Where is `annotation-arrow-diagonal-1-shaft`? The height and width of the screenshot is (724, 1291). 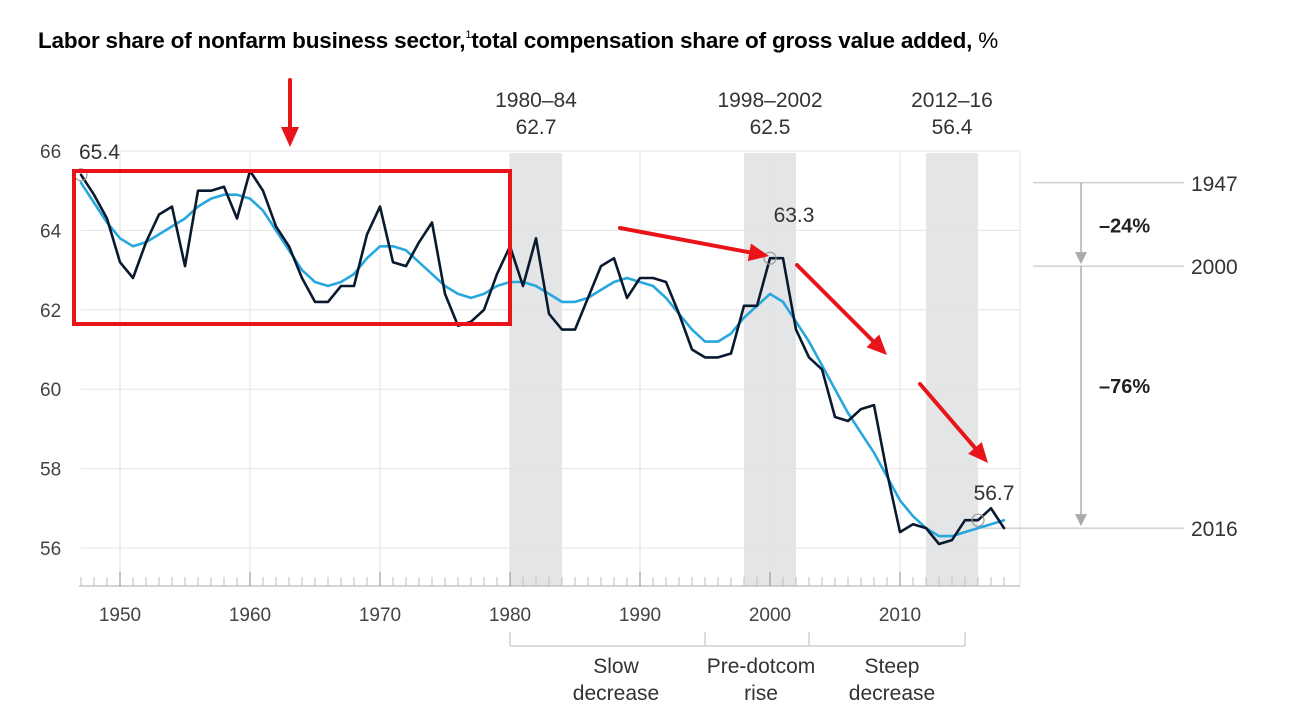
annotation-arrow-diagonal-1-shaft is located at coordinates (835, 303).